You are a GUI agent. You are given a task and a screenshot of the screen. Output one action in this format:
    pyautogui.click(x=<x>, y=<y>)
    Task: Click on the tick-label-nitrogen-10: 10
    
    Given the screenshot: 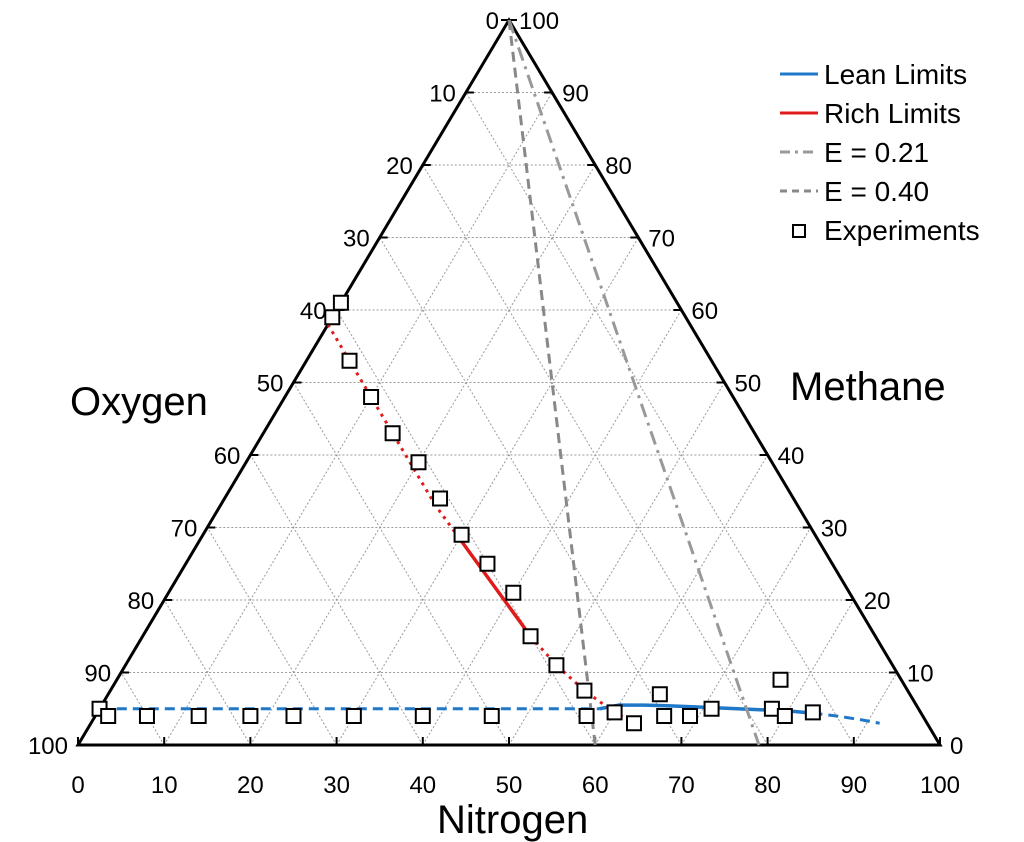 What is the action you would take?
    pyautogui.click(x=164, y=785)
    